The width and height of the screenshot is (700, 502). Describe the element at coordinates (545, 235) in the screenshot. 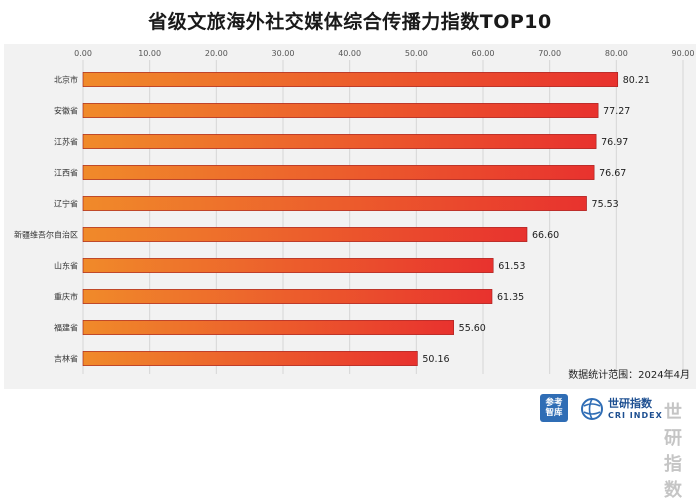

I see `value-label: 66.60` at that location.